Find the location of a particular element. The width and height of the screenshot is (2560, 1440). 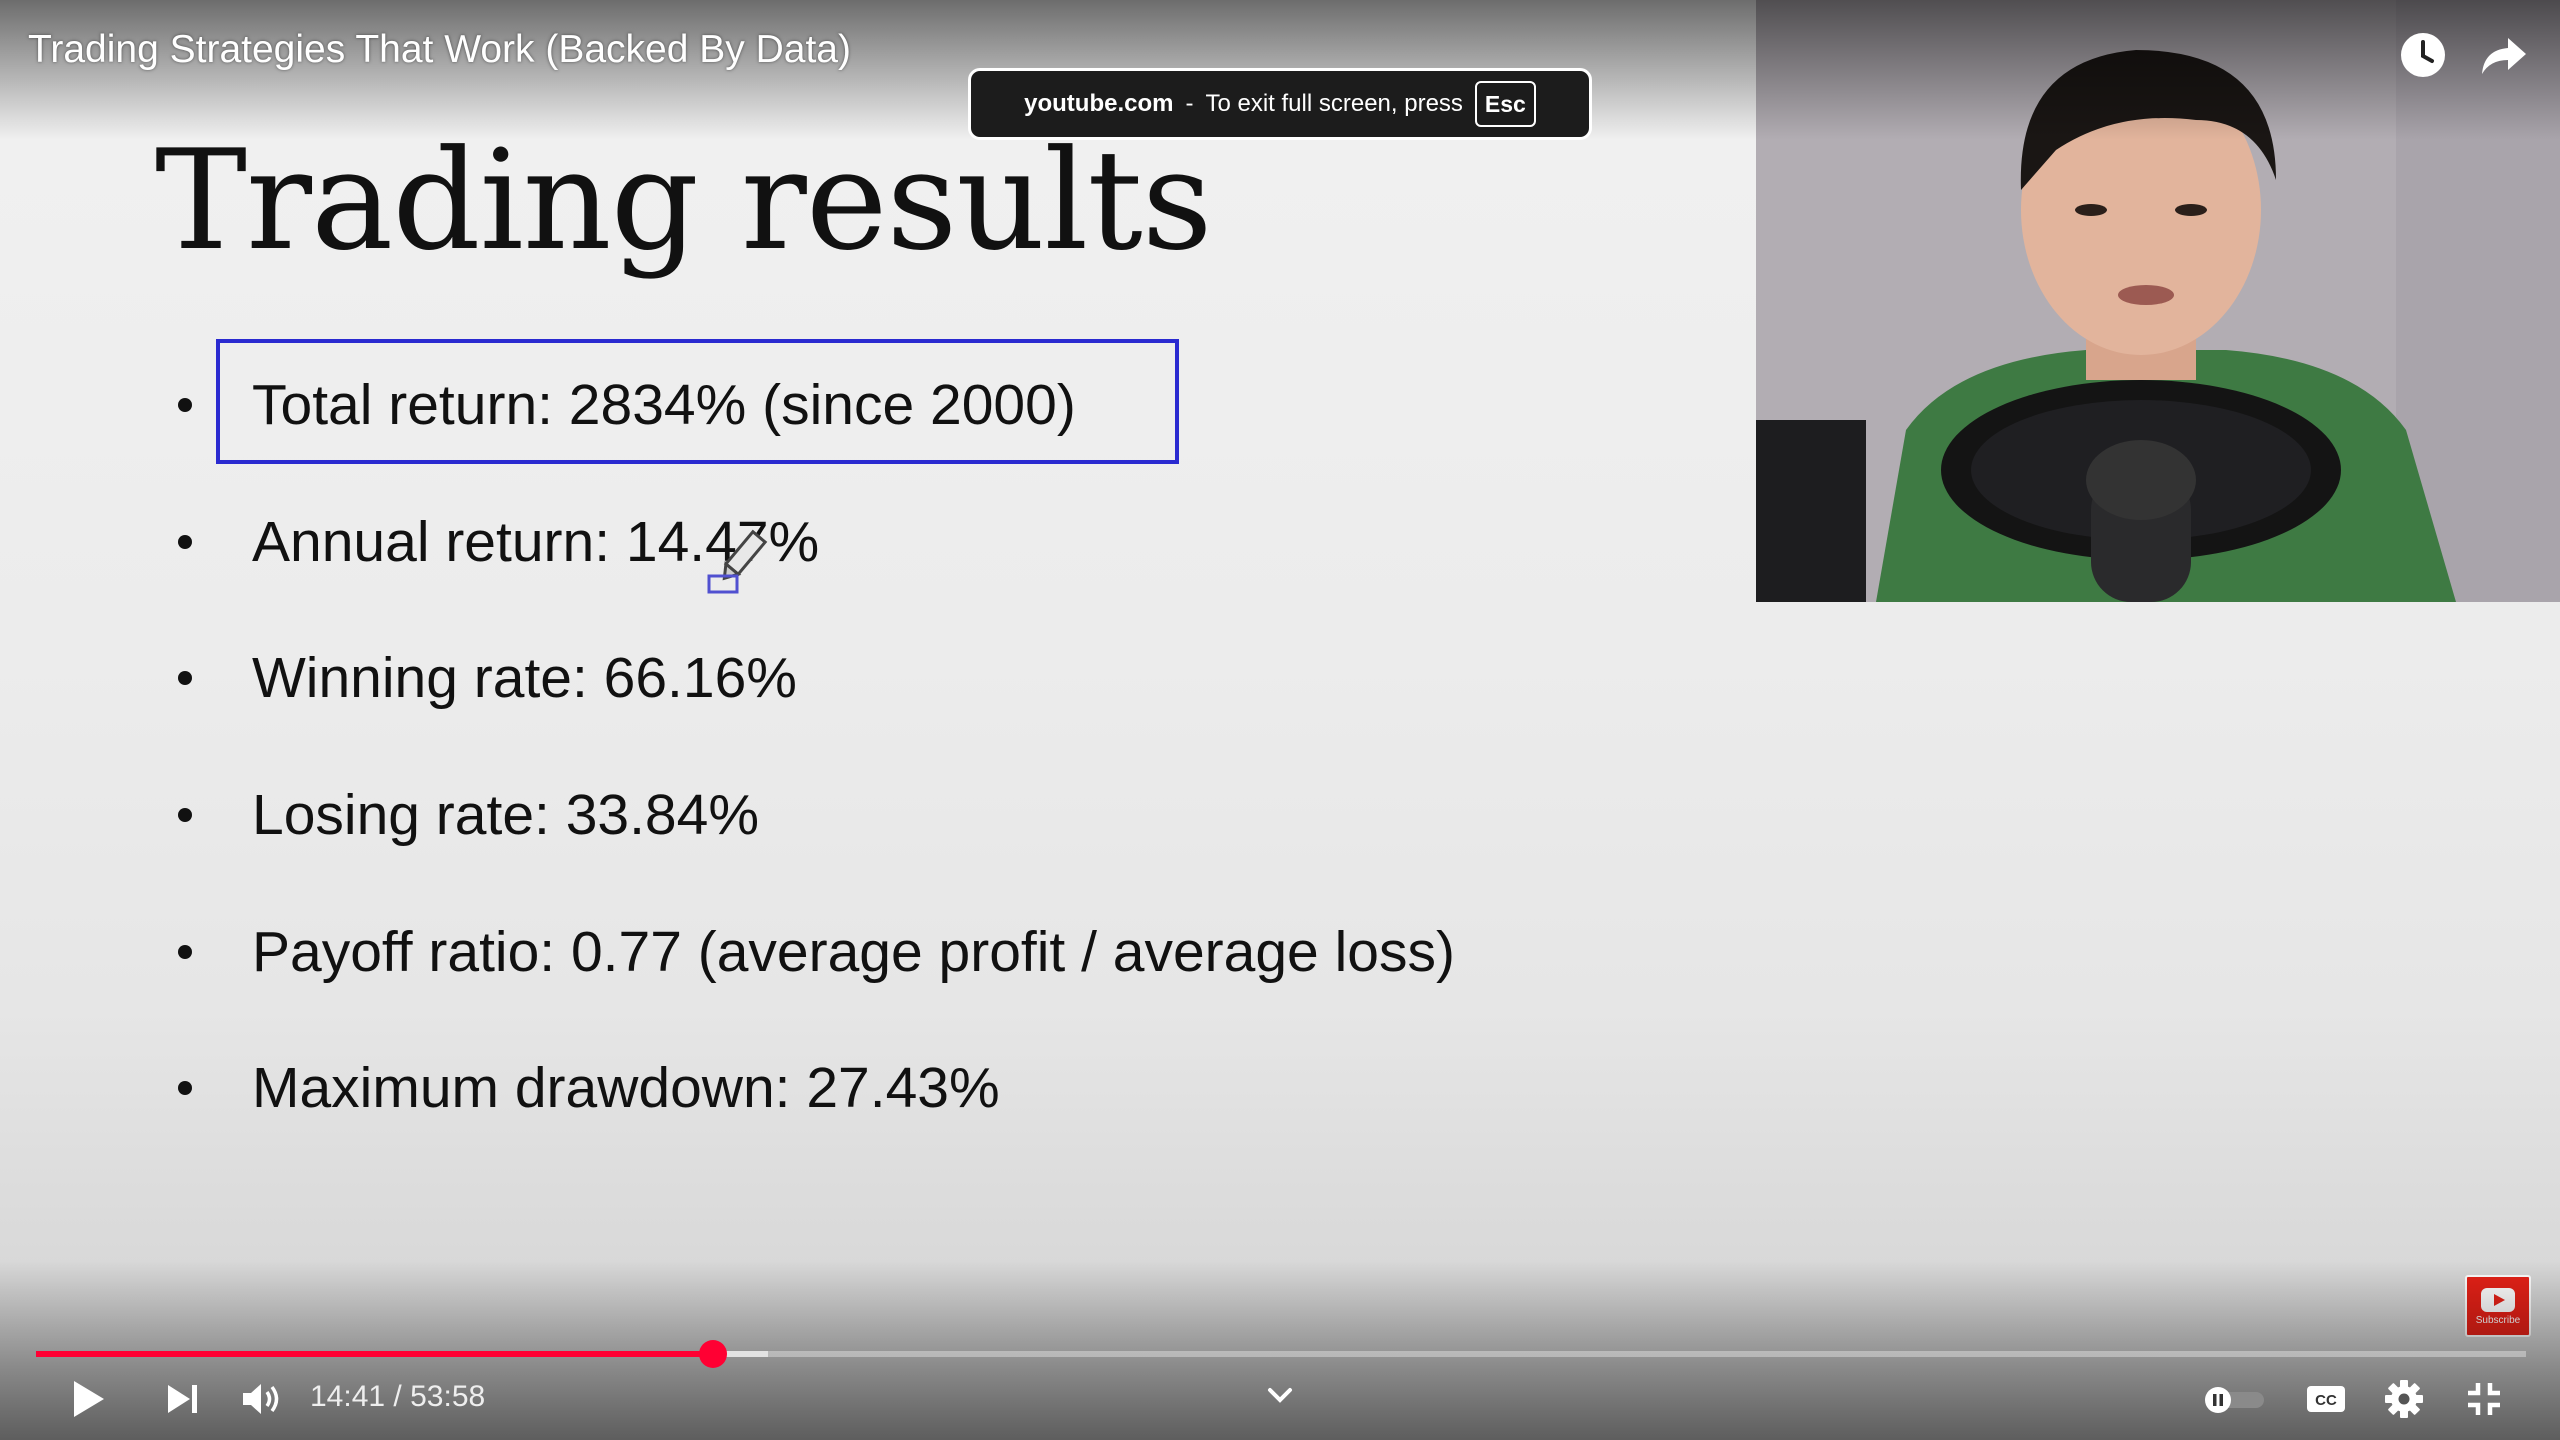

next-button is located at coordinates (182, 1399).